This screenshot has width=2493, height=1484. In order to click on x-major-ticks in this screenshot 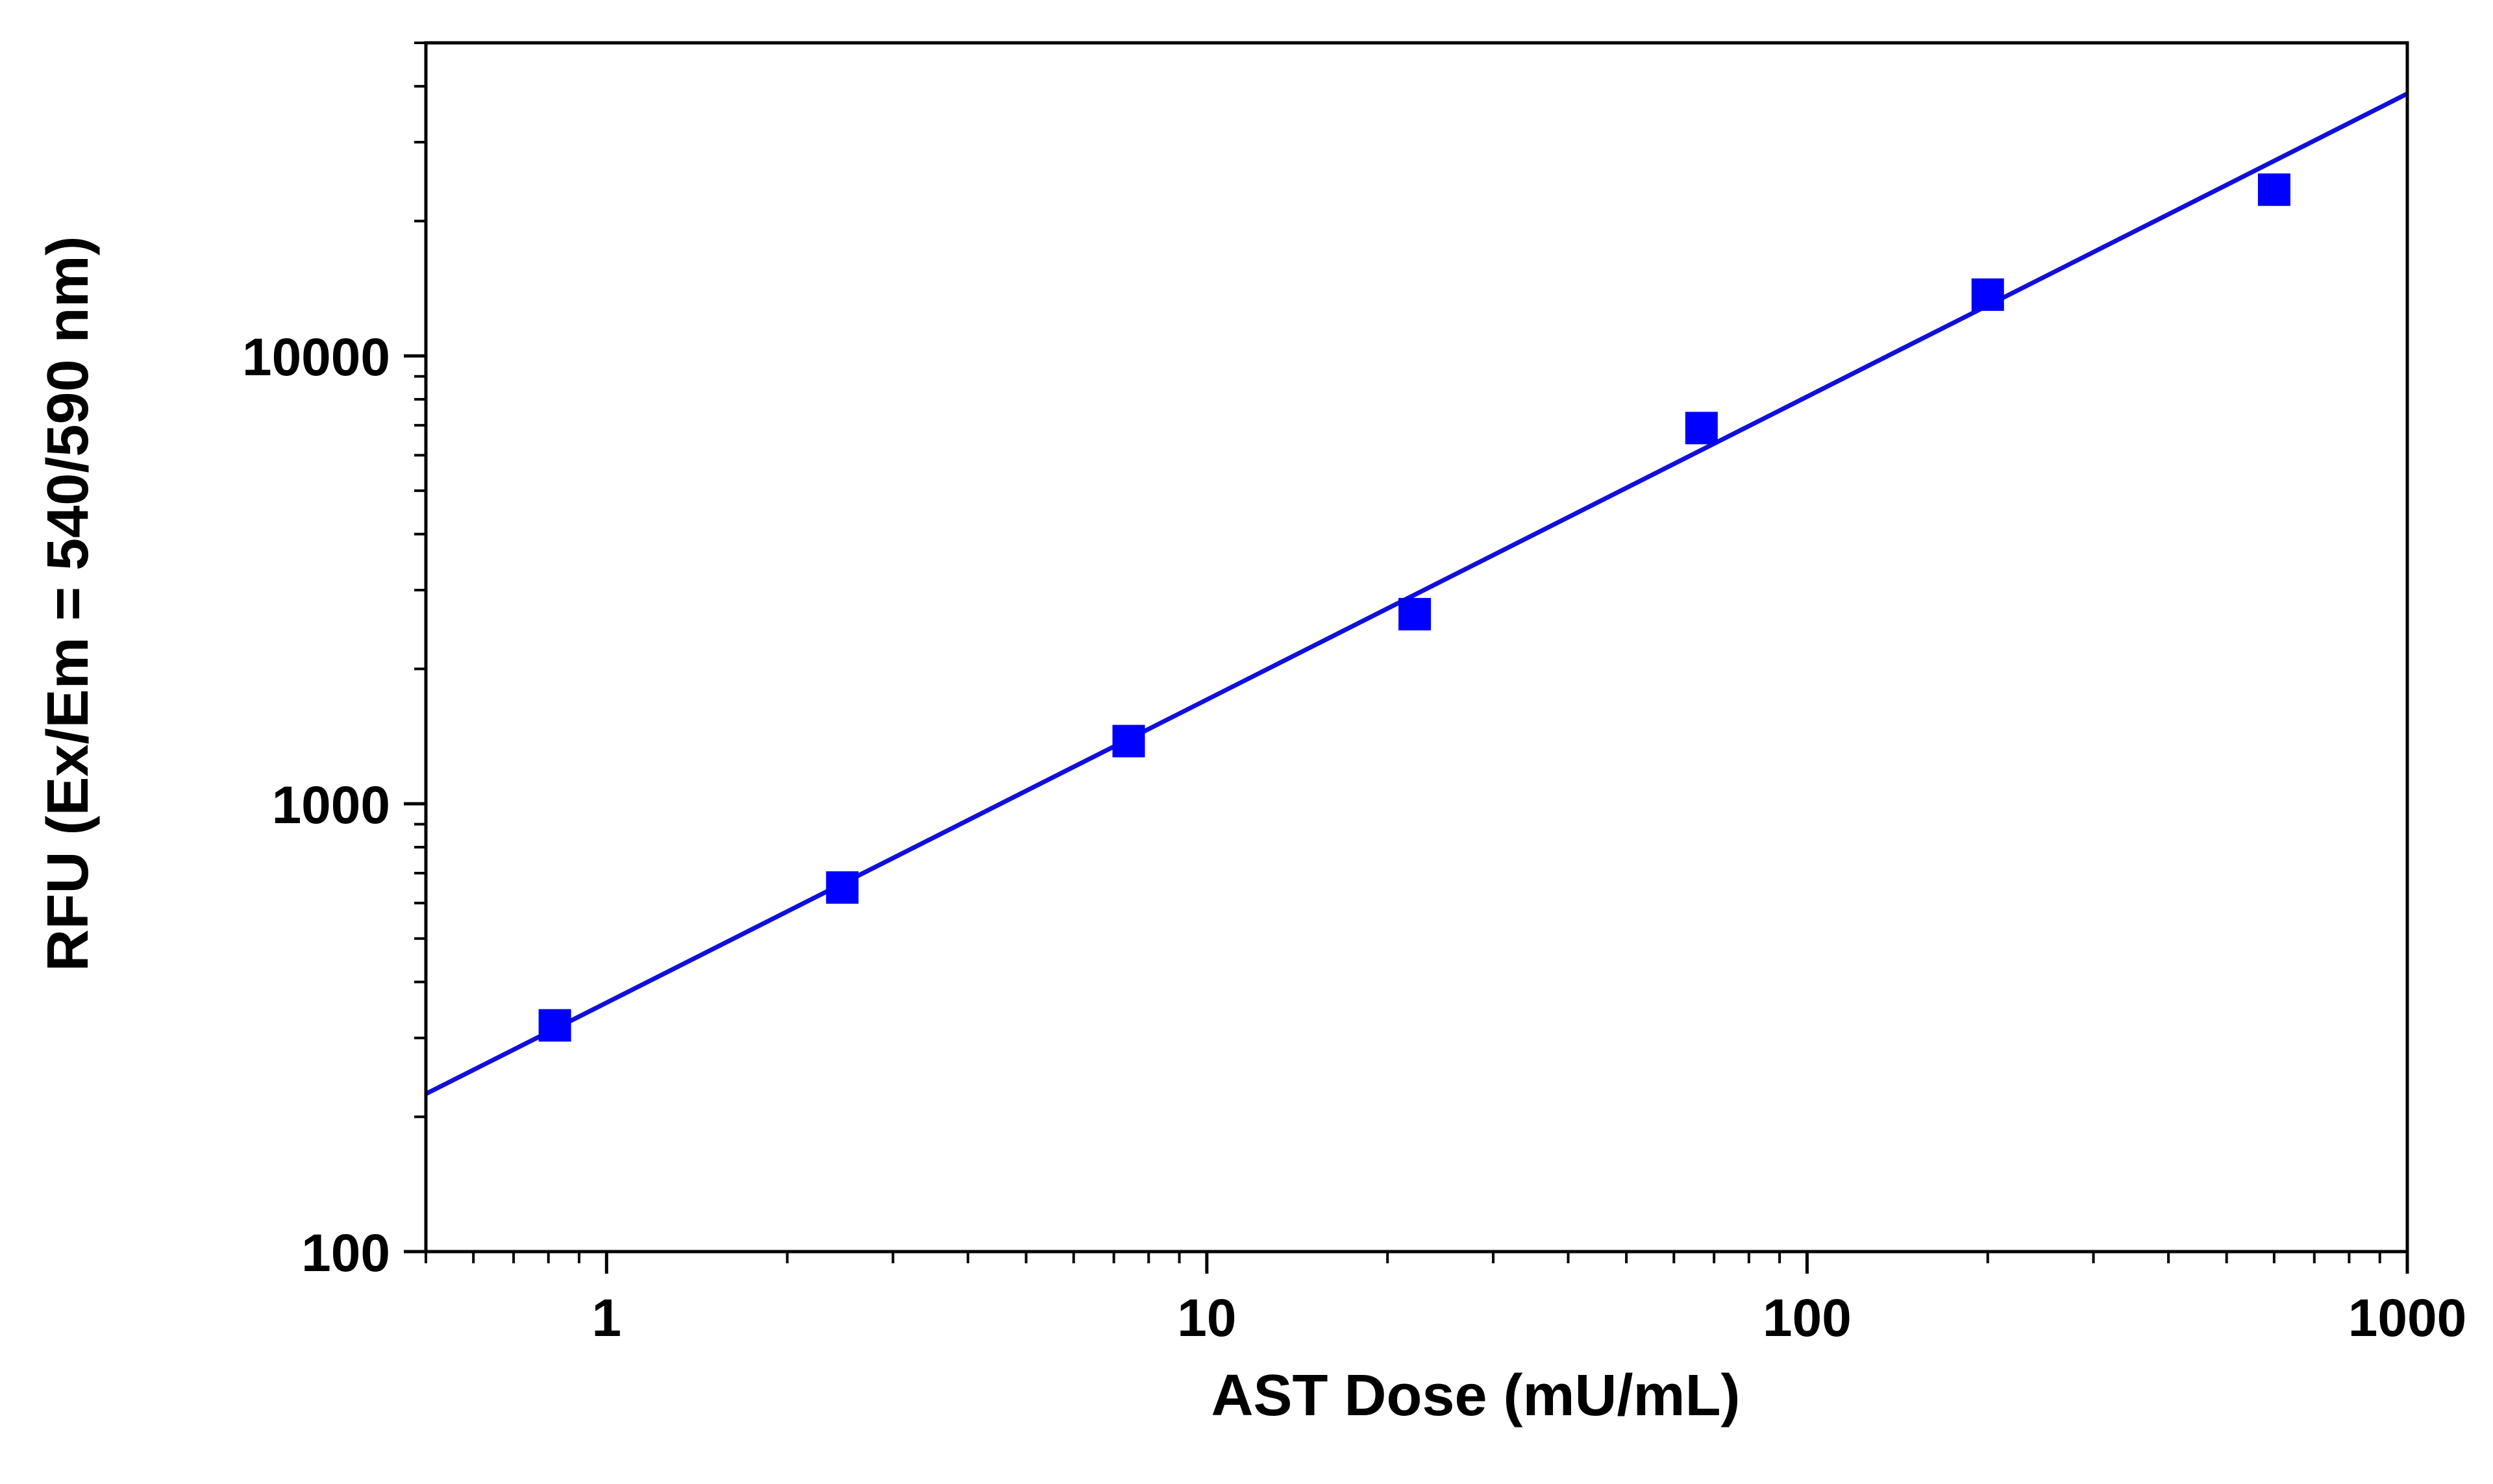, I will do `click(1506, 1263)`.